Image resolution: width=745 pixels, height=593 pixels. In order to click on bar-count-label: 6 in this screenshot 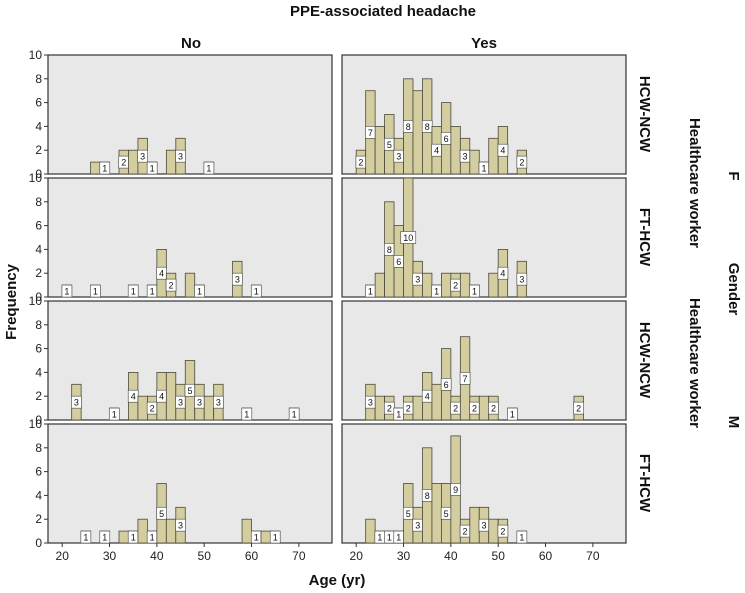, I will do `click(446, 139)`.